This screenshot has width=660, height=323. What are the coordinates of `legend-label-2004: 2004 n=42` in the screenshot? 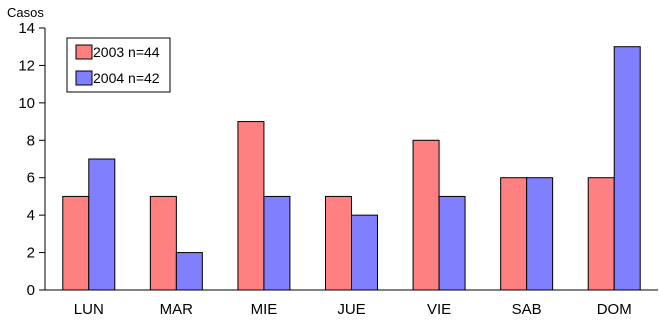 It's located at (126, 78).